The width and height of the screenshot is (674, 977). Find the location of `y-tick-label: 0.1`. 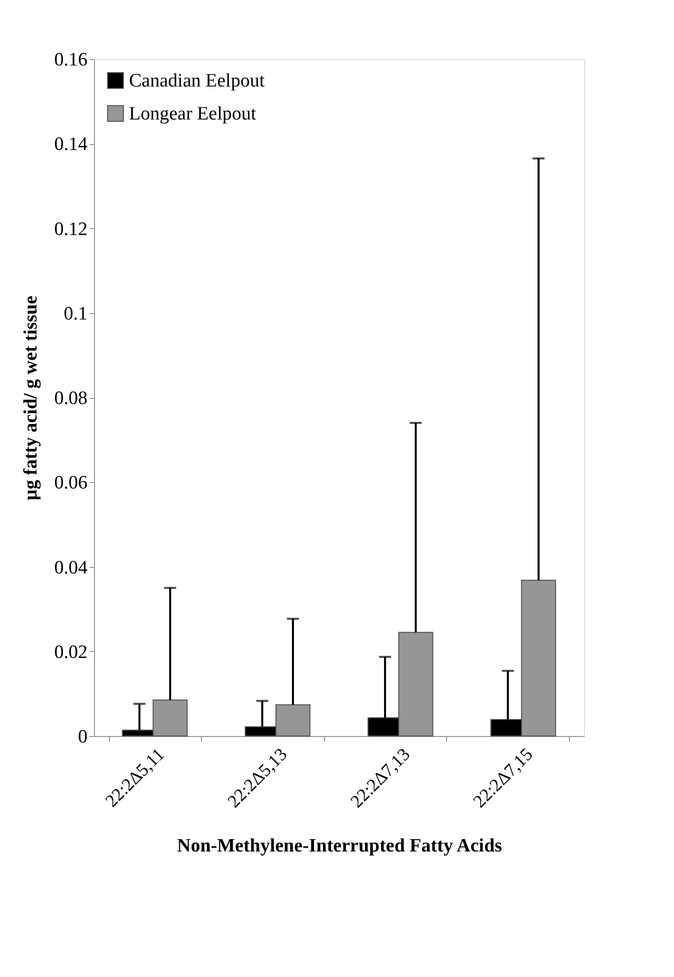

y-tick-label: 0.1 is located at coordinates (76, 313).